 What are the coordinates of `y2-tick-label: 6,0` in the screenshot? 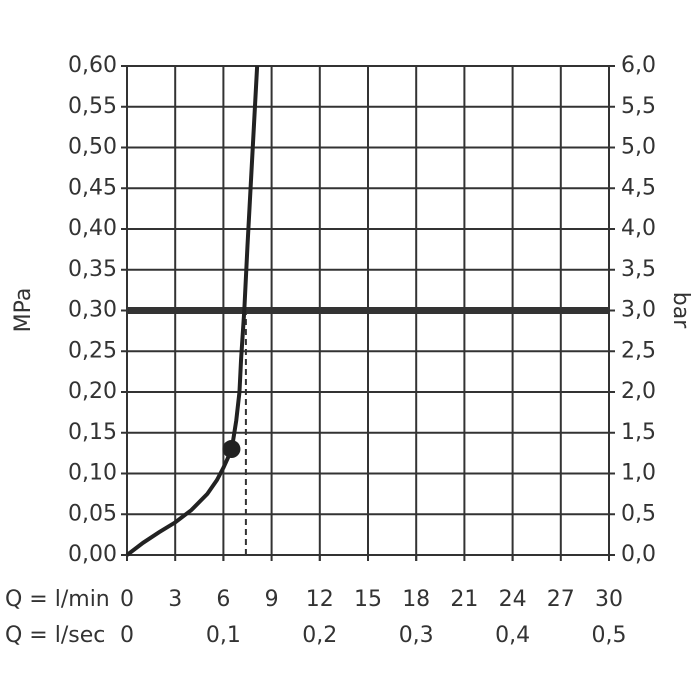 It's located at (638, 65).